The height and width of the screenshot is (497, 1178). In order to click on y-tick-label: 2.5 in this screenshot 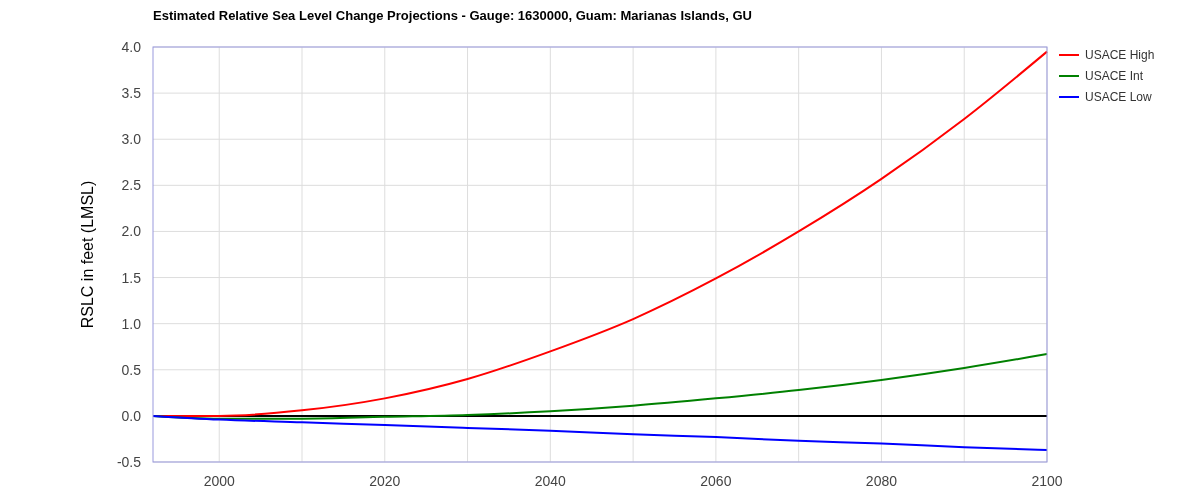, I will do `click(131, 185)`.